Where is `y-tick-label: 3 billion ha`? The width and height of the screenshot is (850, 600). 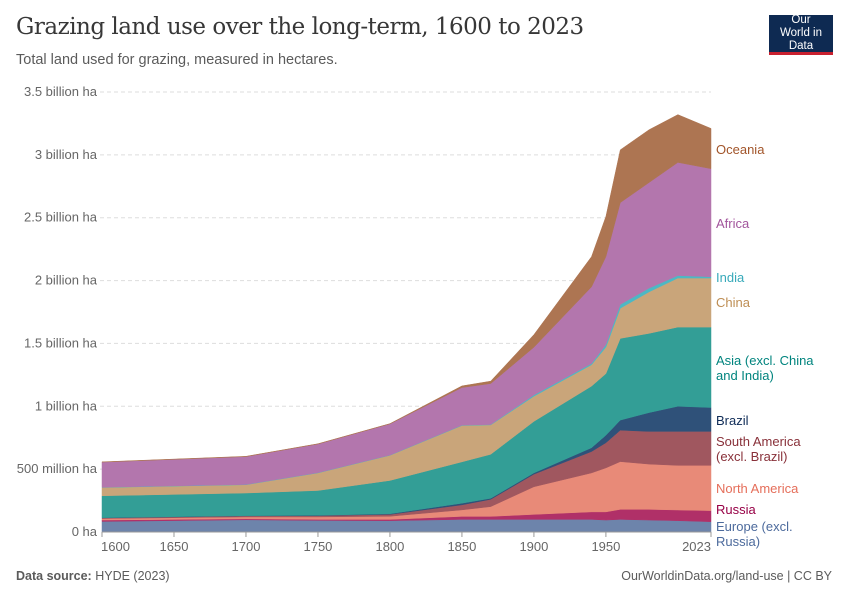 y-tick-label: 3 billion ha is located at coordinates (66, 154).